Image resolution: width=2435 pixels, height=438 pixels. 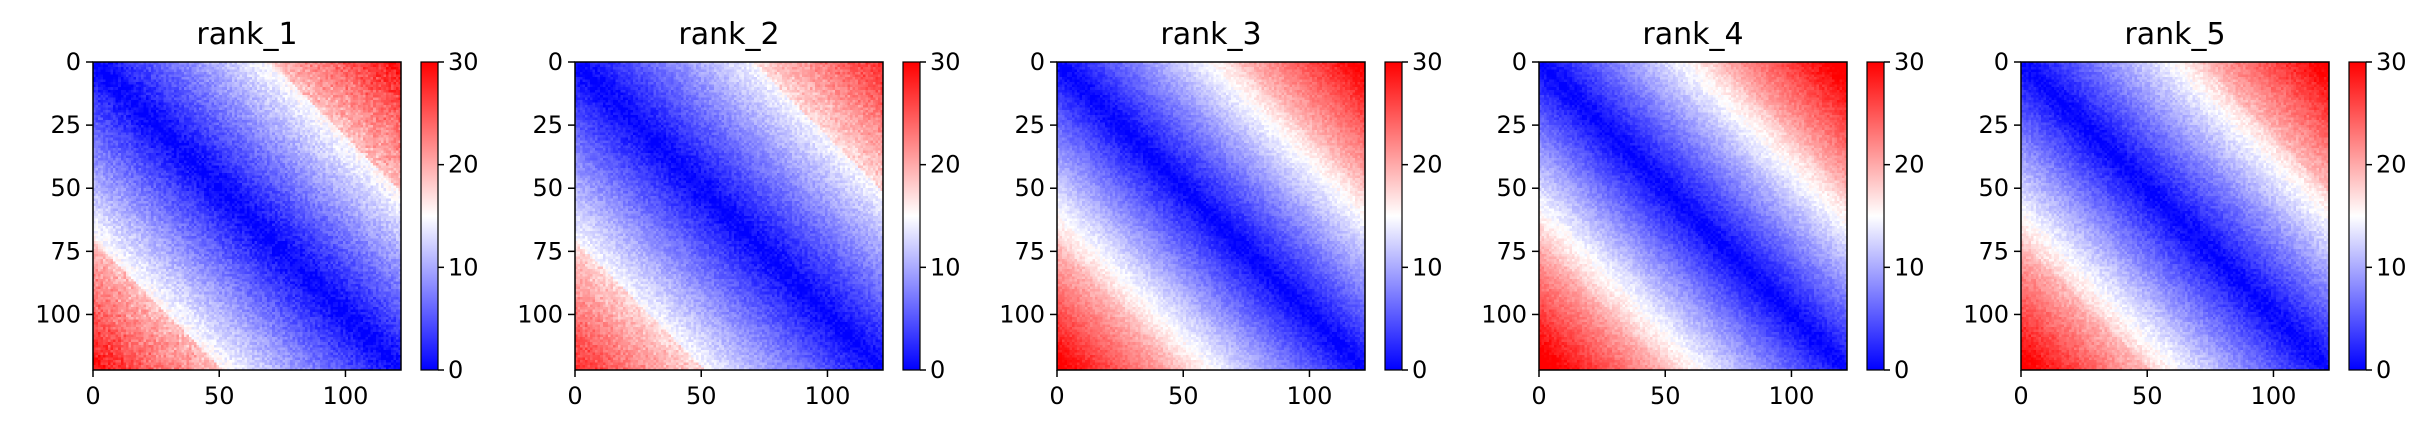 I want to click on panel-title-4: rank_4, so click(x=1692, y=34).